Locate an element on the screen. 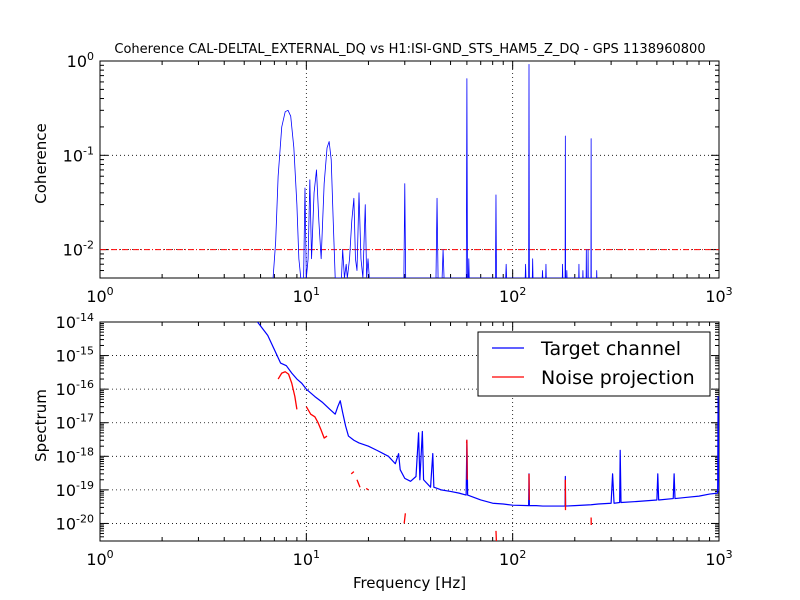 The image size is (800, 600). y-tick-label: 10⁻¹⁹ is located at coordinates (75, 489).